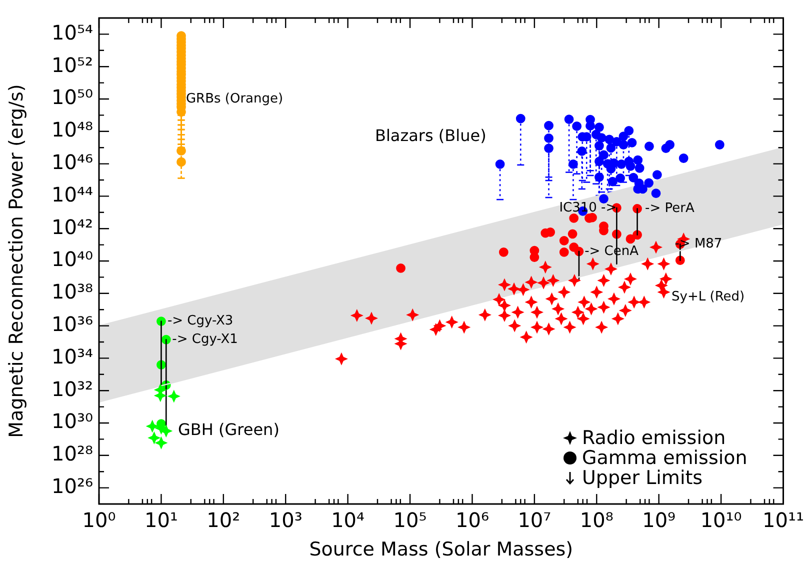  What do you see at coordinates (642, 478) in the screenshot?
I see `annotation: Upper Limits` at bounding box center [642, 478].